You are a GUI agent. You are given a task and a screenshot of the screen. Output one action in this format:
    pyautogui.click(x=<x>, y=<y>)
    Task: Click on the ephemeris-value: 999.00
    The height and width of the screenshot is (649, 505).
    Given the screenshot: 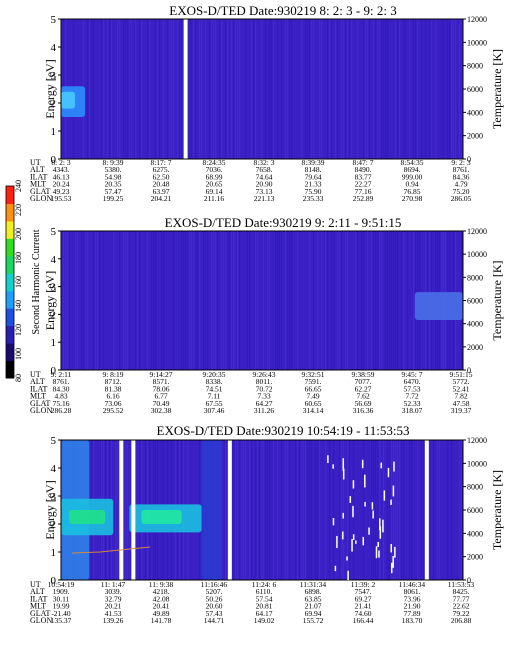 What is the action you would take?
    pyautogui.click(x=412, y=176)
    